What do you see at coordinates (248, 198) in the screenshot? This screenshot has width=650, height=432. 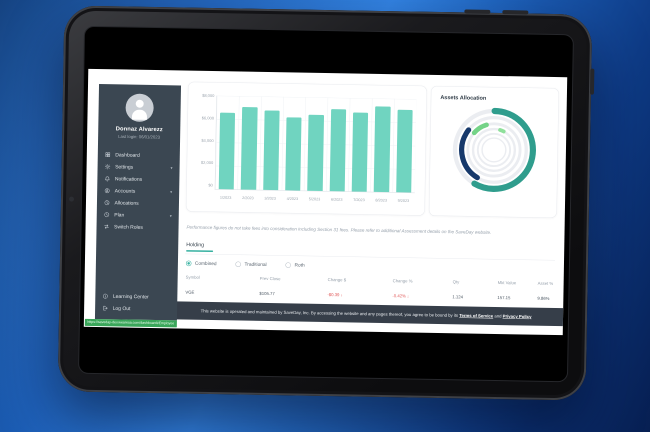 I see `x-tick-label: 2/2023` at bounding box center [248, 198].